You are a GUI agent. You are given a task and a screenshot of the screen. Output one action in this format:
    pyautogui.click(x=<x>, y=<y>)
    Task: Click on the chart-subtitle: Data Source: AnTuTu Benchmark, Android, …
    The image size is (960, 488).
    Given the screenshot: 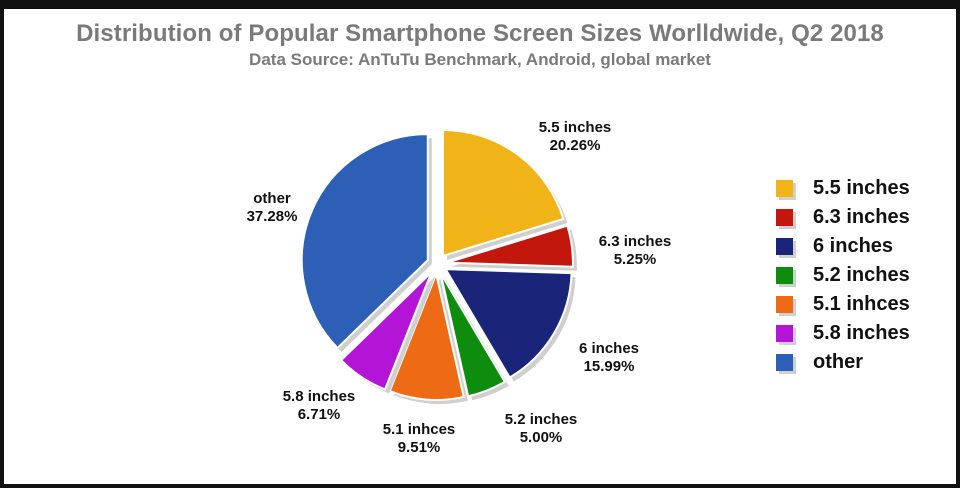 What is the action you would take?
    pyautogui.click(x=480, y=59)
    